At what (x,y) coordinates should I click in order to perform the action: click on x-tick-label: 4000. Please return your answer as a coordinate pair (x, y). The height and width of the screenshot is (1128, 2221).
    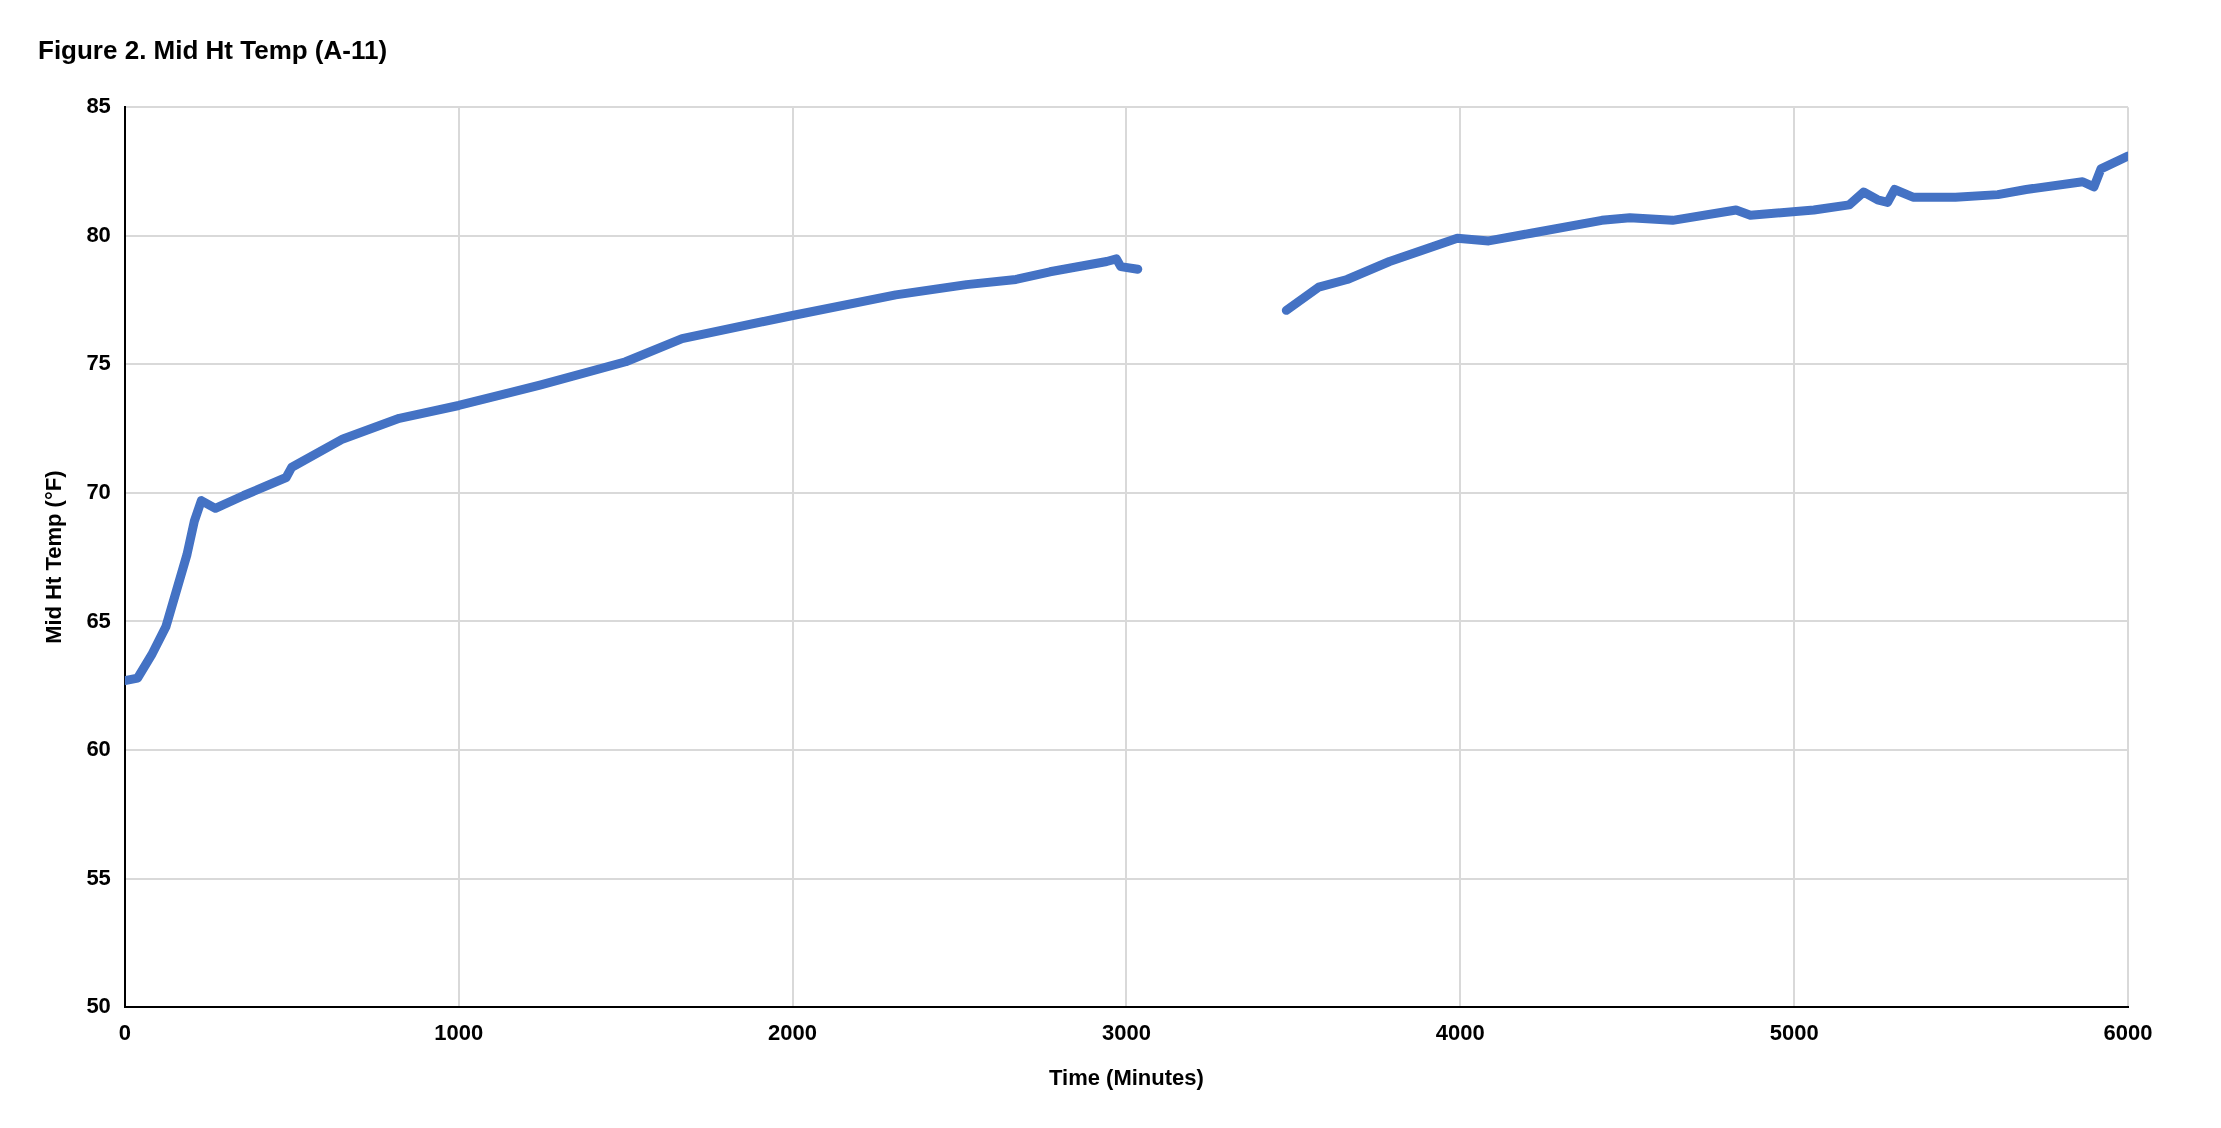
    Looking at the image, I should click on (1460, 1033).